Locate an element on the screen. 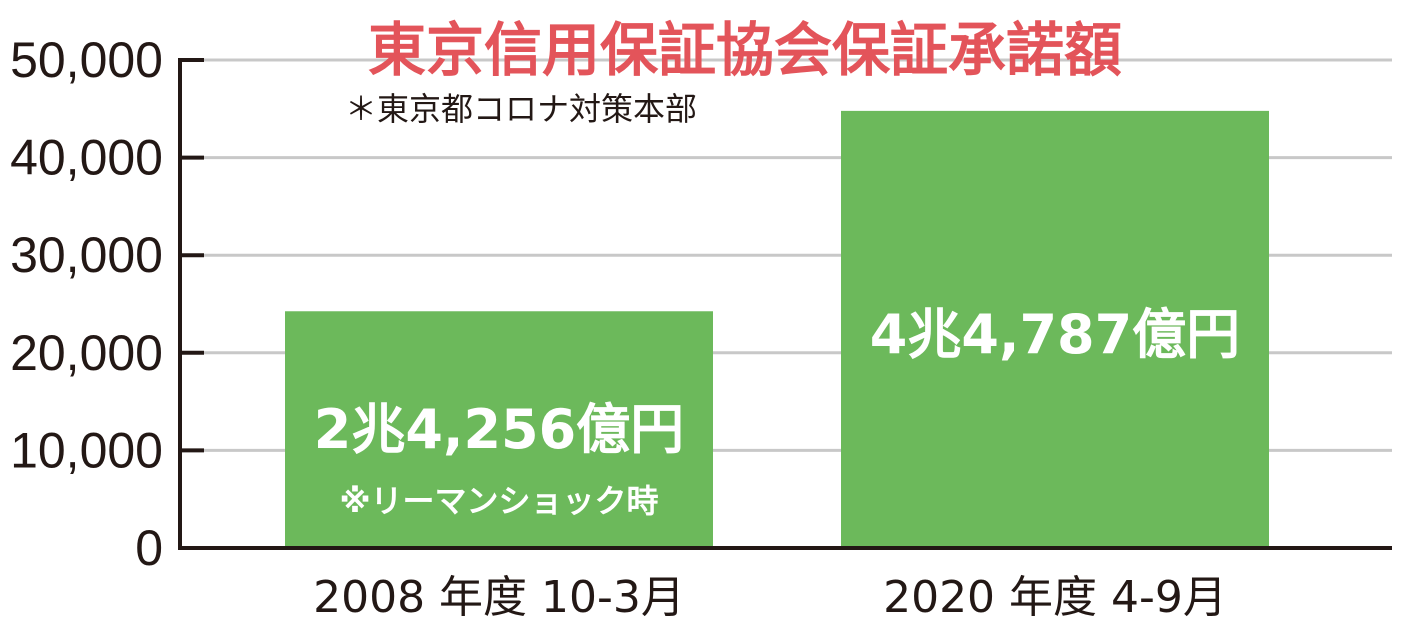 The height and width of the screenshot is (632, 1410). y-tick-label: 50,000 is located at coordinates (86, 60).